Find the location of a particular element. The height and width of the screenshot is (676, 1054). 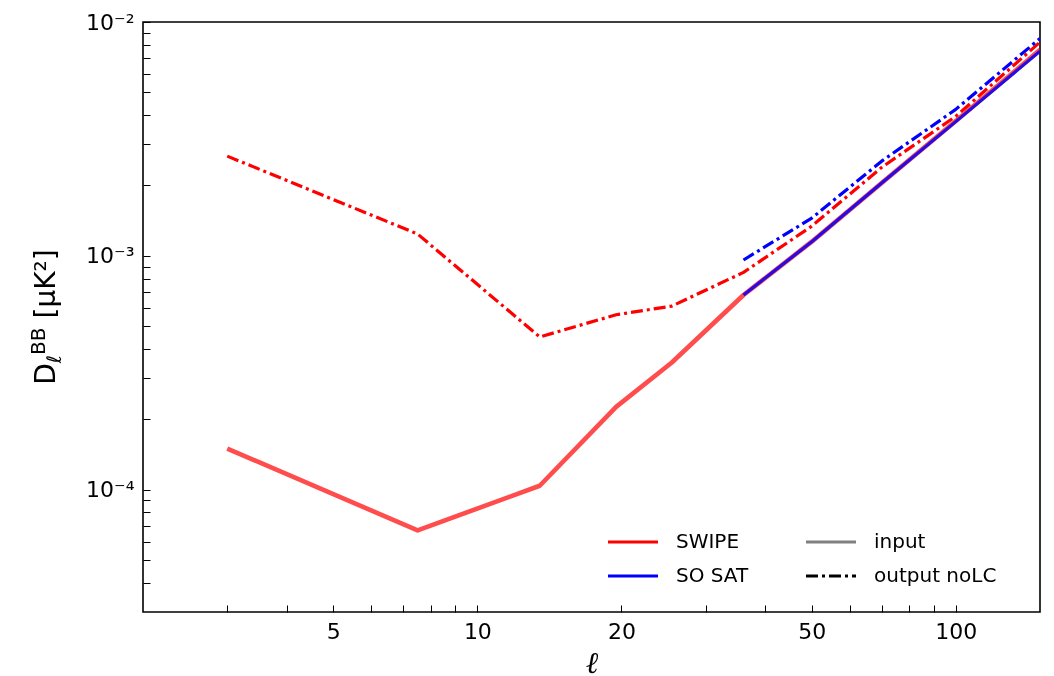

annotation: input is located at coordinates (900, 541).